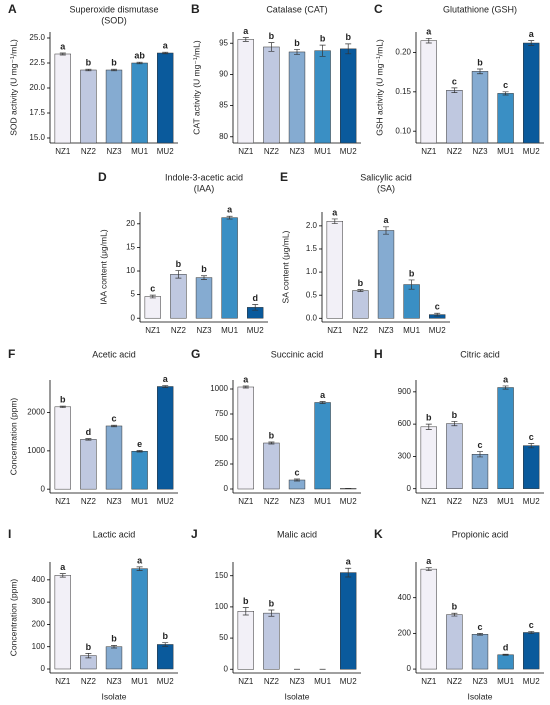  Describe the element at coordinates (312, 271) in the screenshot. I see `y-tick-label: 1.0` at that location.